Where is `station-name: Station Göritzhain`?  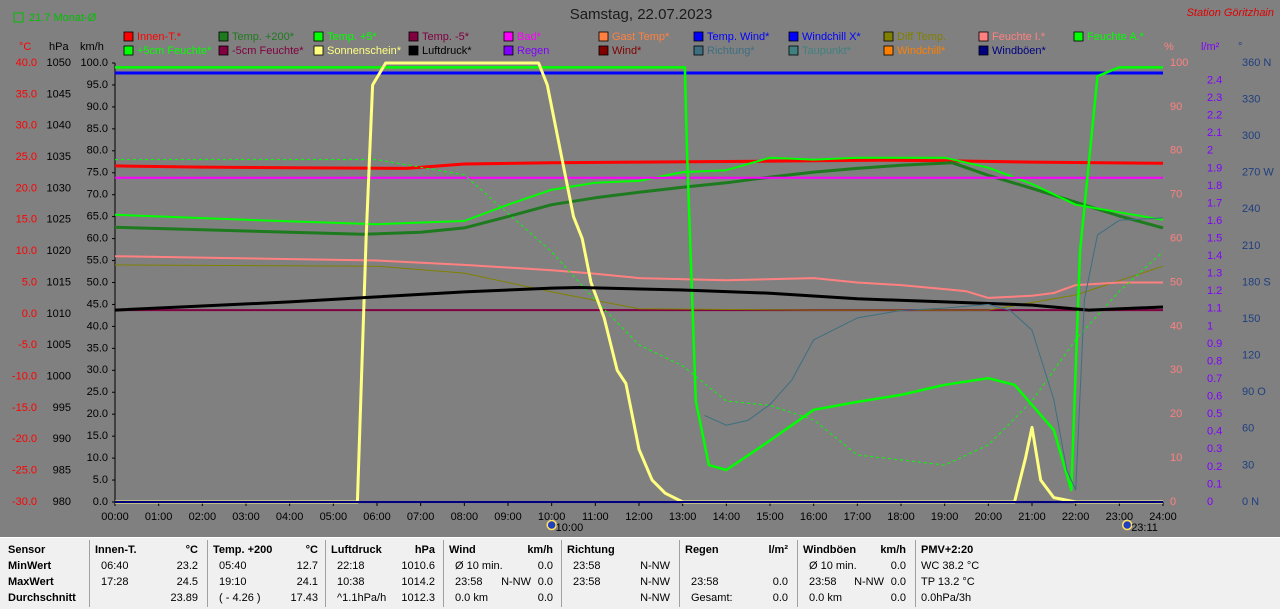
station-name: Station Göritzhain is located at coordinates (1230, 13).